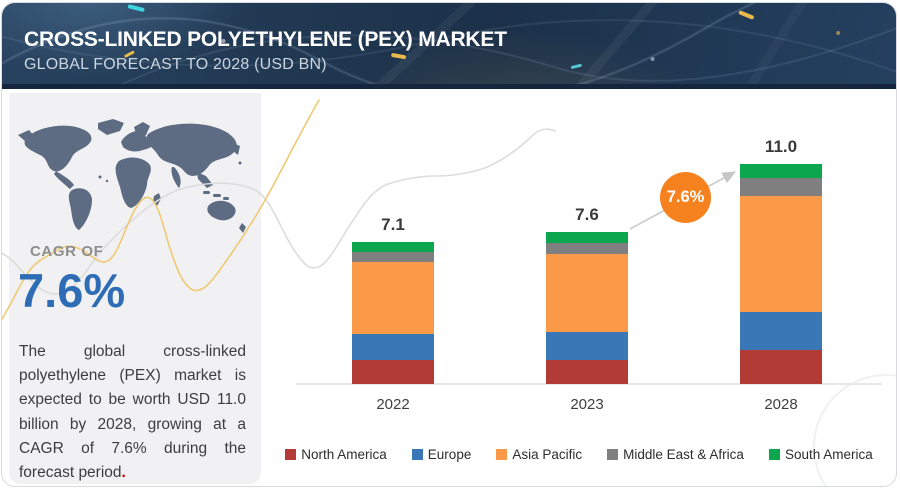 This screenshot has width=900, height=491. What do you see at coordinates (587, 293) in the screenshot?
I see `bar-segment-asia-pacific-2023` at bounding box center [587, 293].